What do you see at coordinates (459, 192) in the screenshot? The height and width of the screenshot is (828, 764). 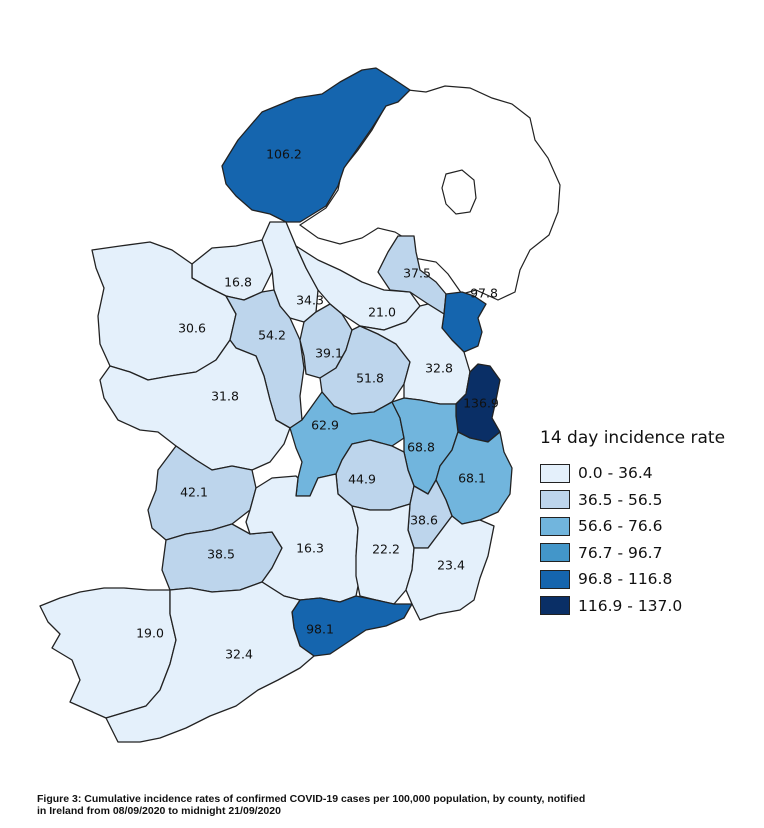 I see `lough-neagh-outline` at bounding box center [459, 192].